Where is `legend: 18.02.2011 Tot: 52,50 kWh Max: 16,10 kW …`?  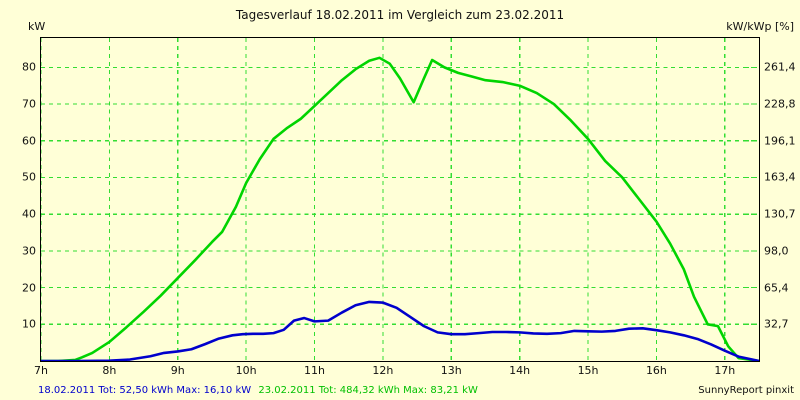
legend: 18.02.2011 Tot: 52,50 kWh Max: 16,10 kW … is located at coordinates (260, 390).